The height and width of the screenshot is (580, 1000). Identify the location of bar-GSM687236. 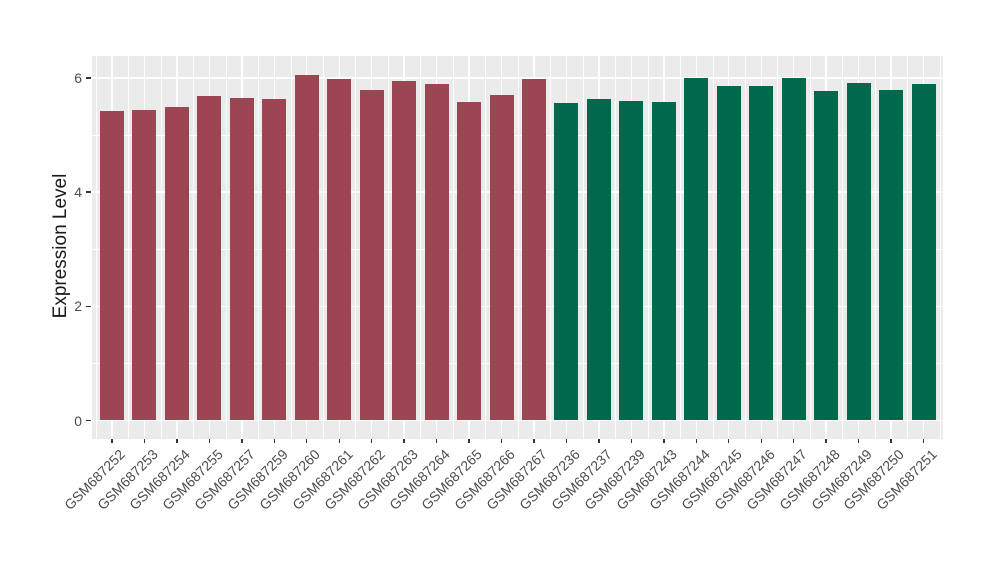
(566, 262).